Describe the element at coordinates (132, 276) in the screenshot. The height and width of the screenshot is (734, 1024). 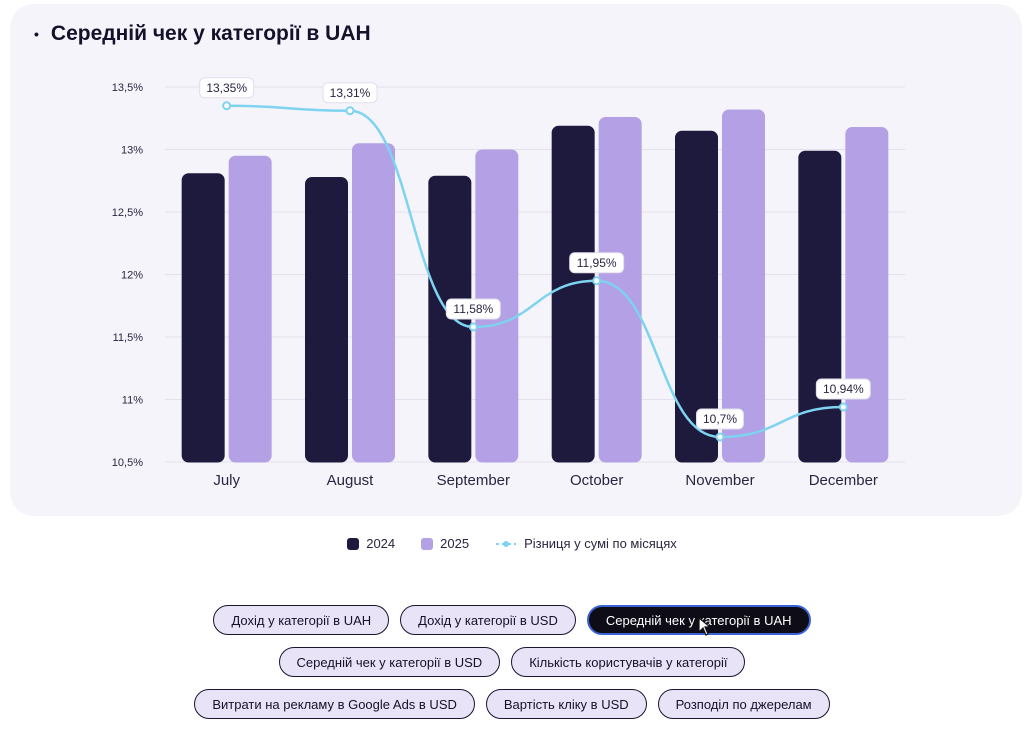
I see `y-tick-label: 12%` at that location.